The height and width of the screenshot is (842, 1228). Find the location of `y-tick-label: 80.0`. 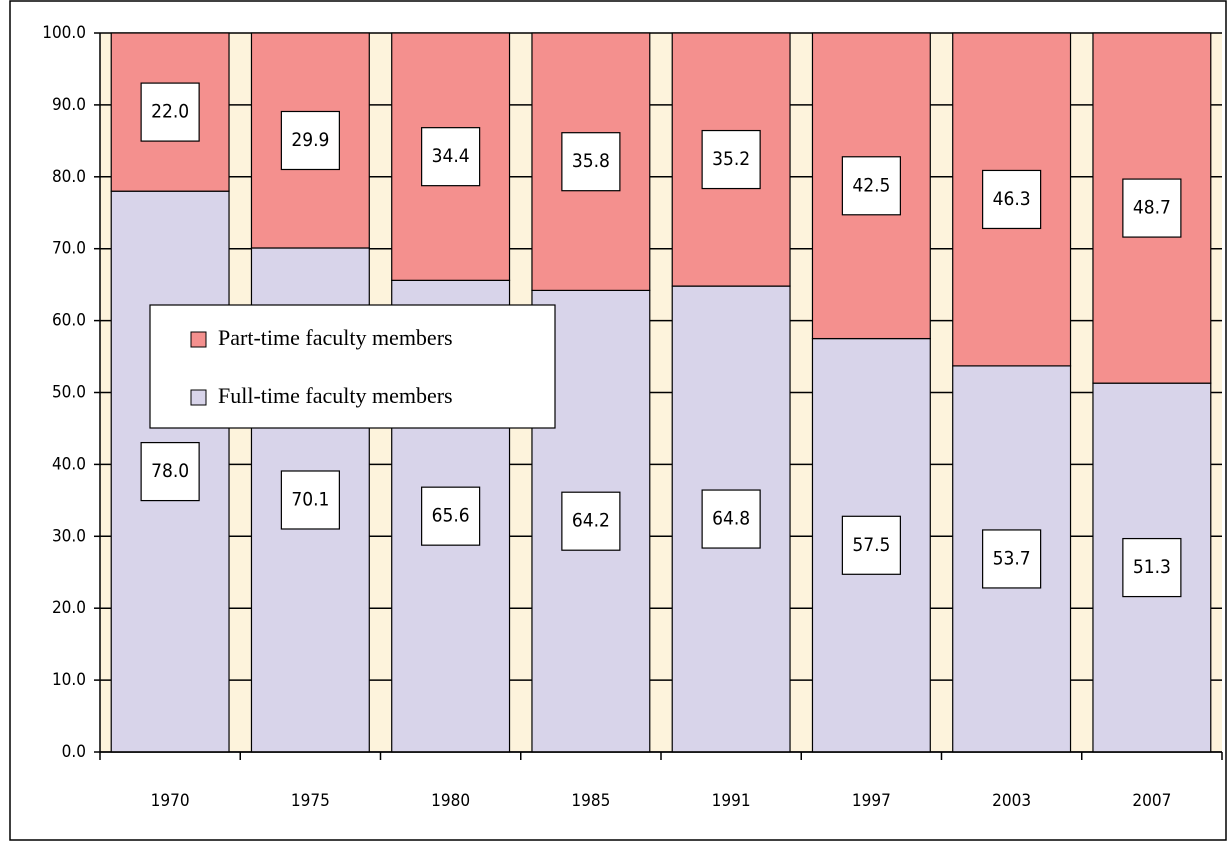

y-tick-label: 80.0 is located at coordinates (69, 177).